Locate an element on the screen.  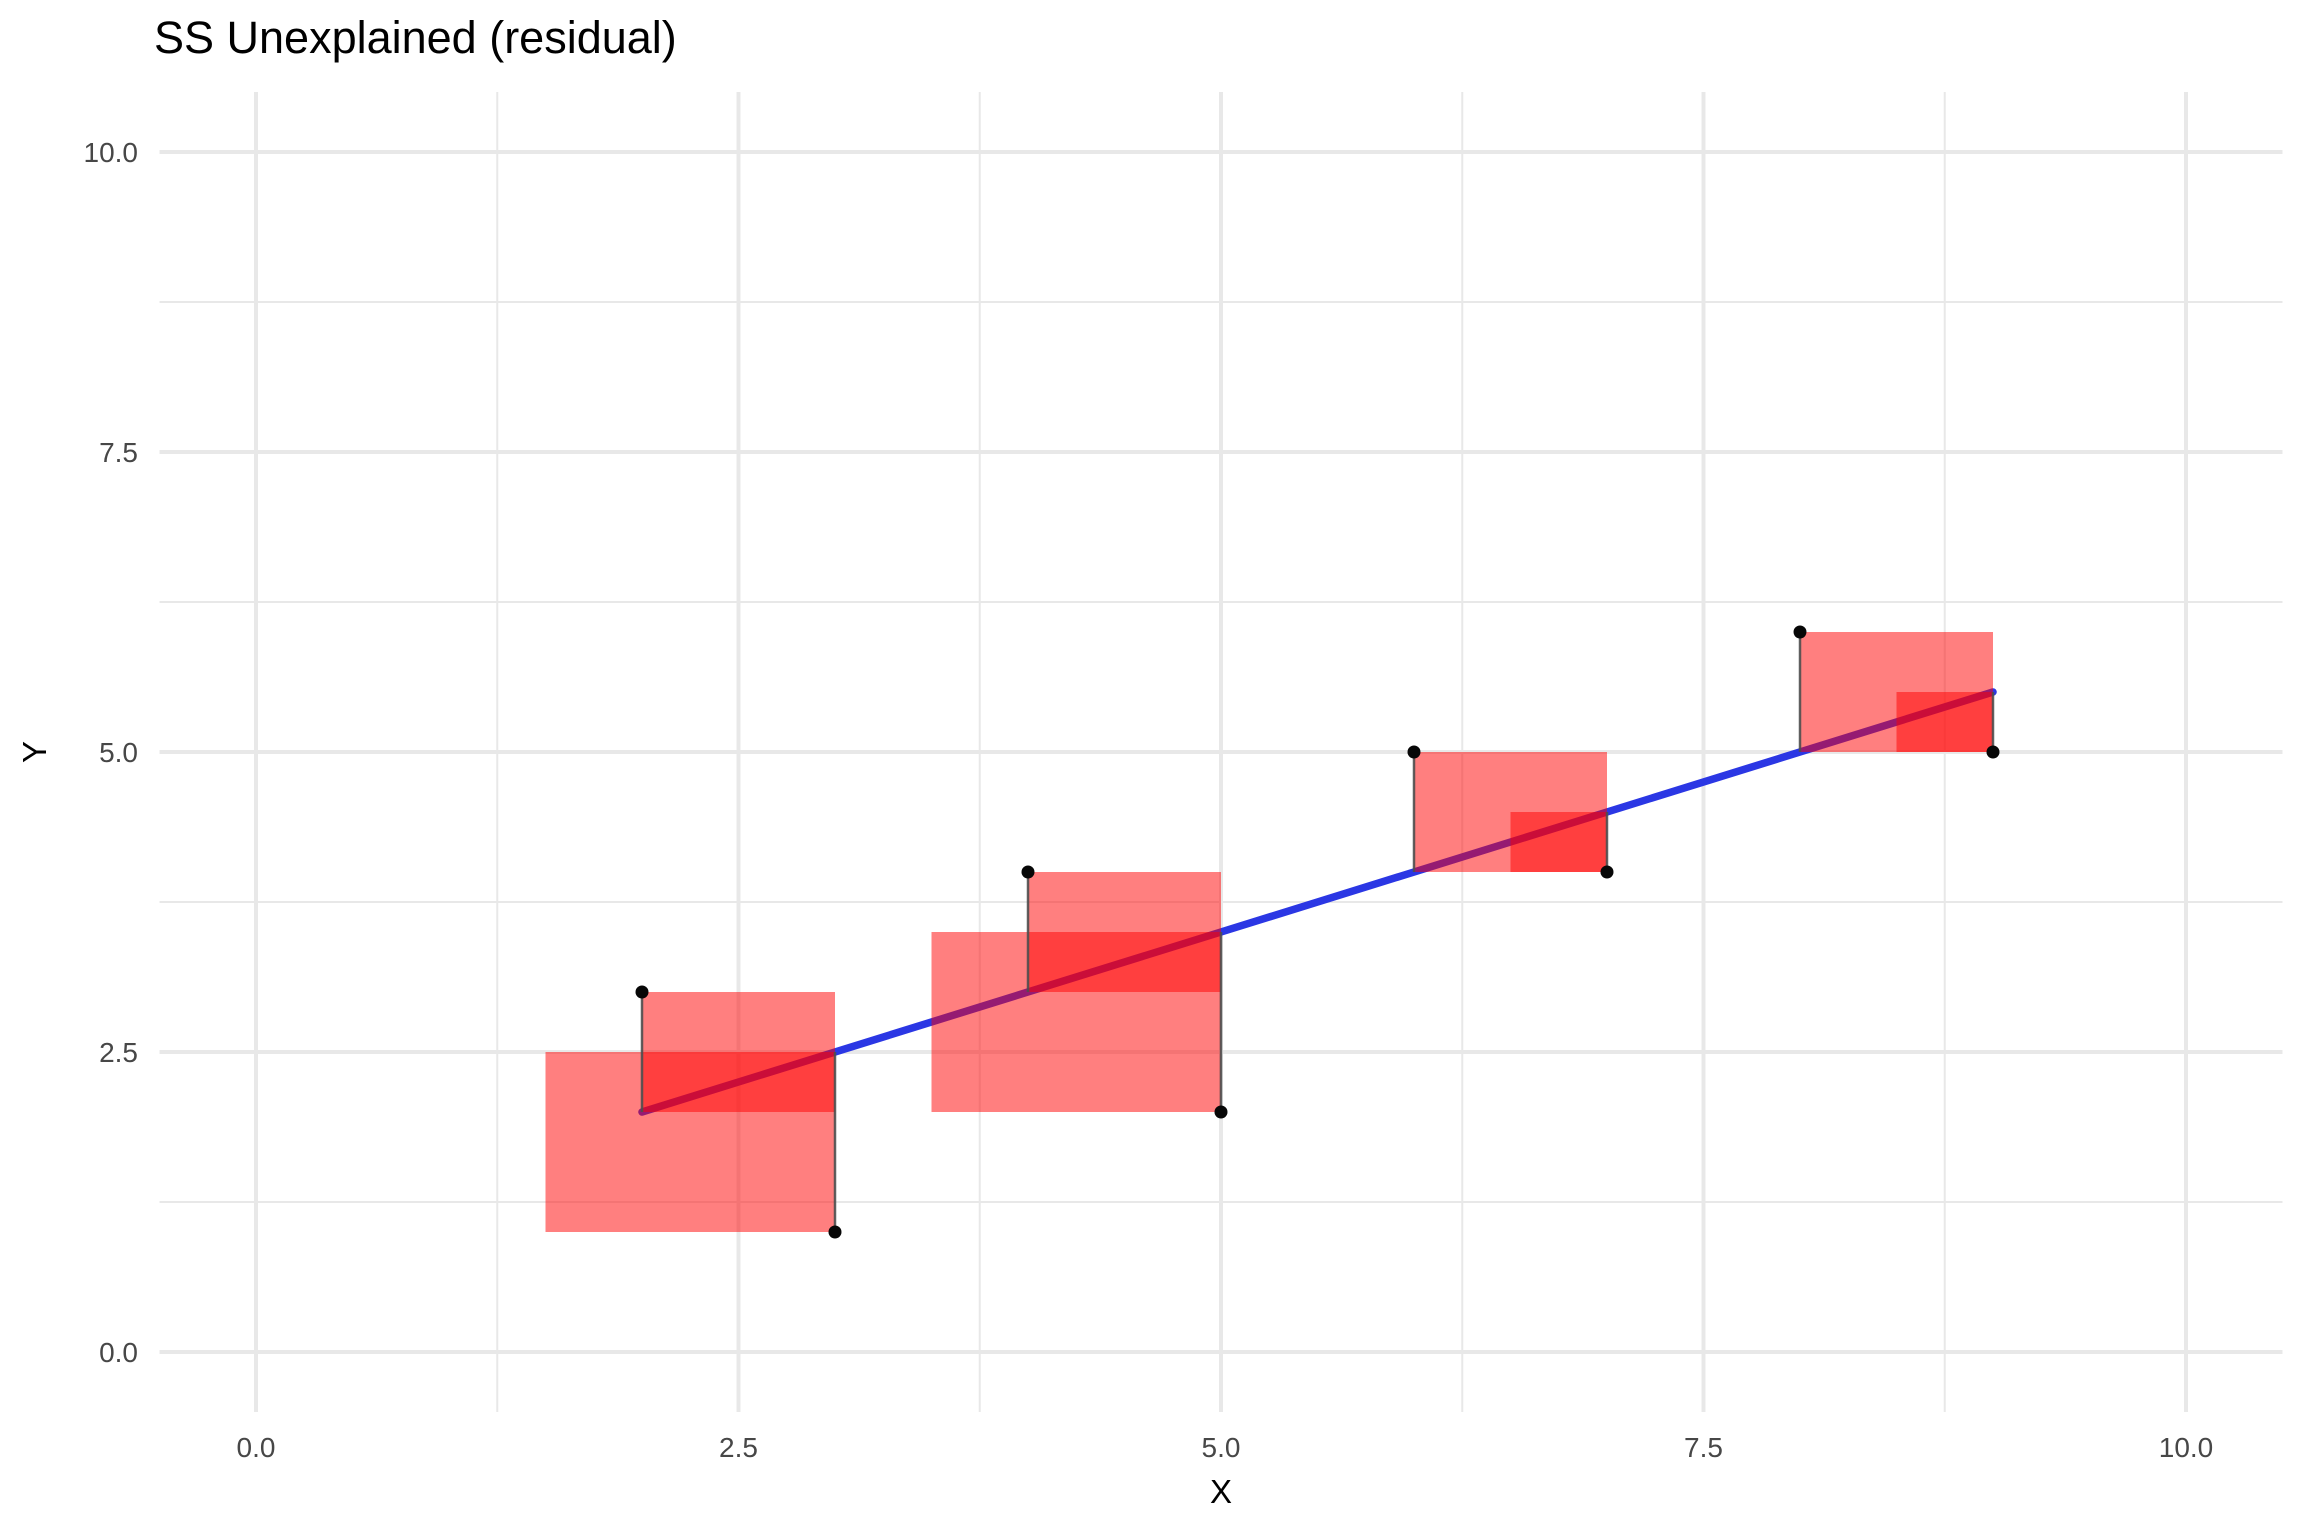
plot-title: SS Unexplained (residual) is located at coordinates (415, 37).